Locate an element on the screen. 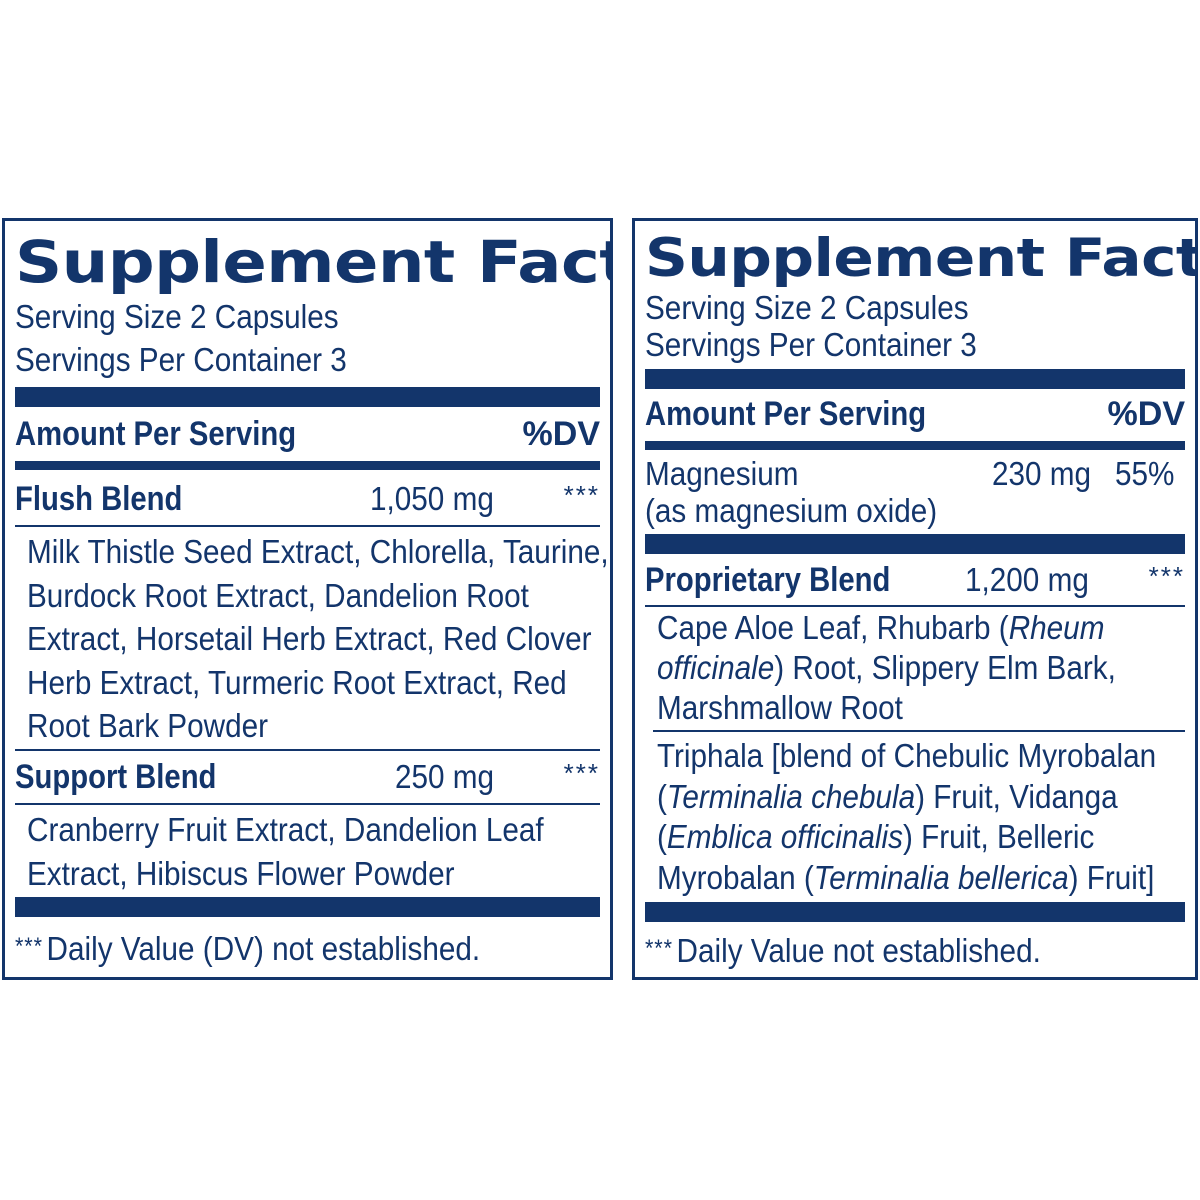  ingredient-text: ) Fruit, Vidanga ( is located at coordinates (887, 816).